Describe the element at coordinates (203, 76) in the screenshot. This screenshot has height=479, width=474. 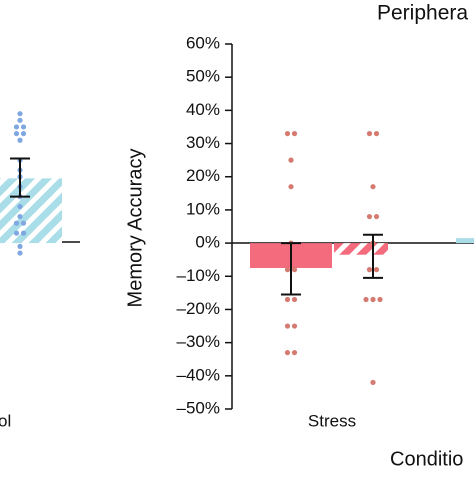
I see `y-tick-label: 50%` at that location.